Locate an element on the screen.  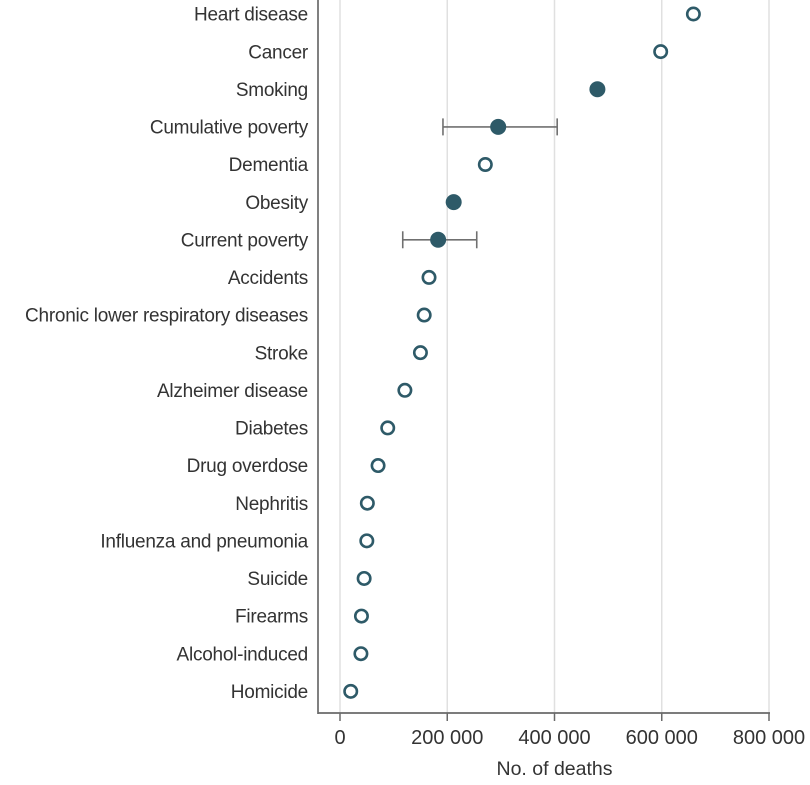
category-label-influenza-and-pneumonia: Influenza and pneumonia is located at coordinates (204, 541).